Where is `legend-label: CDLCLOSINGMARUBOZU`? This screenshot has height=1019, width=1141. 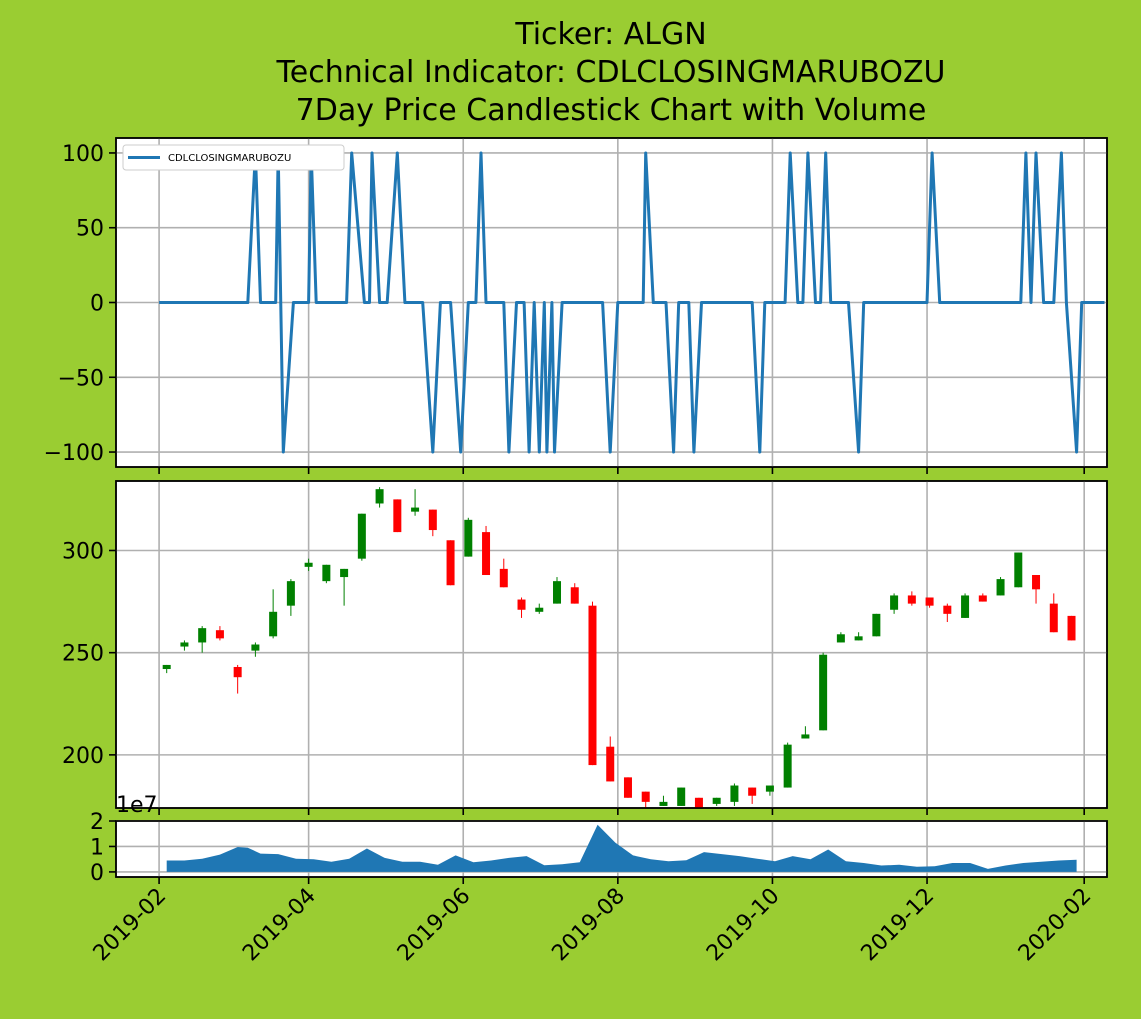
legend-label: CDLCLOSINGMARUBOZU is located at coordinates (229, 158).